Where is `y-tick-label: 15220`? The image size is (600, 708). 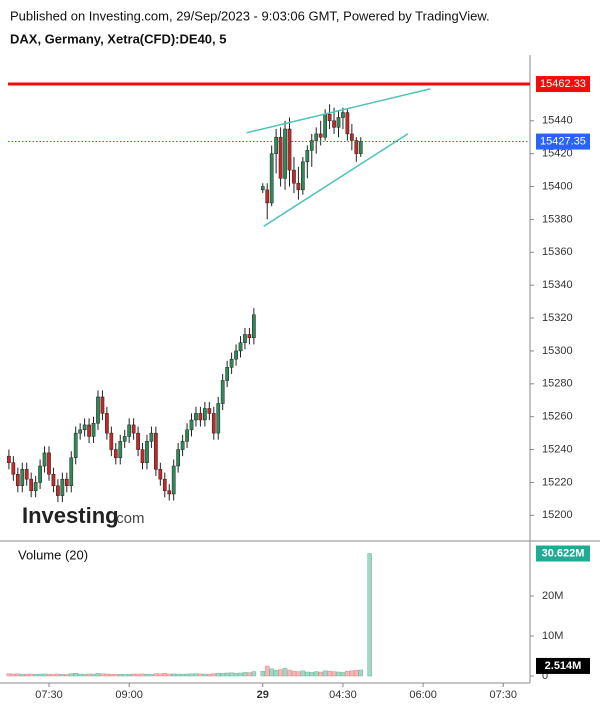
y-tick-label: 15220 is located at coordinates (557, 482).